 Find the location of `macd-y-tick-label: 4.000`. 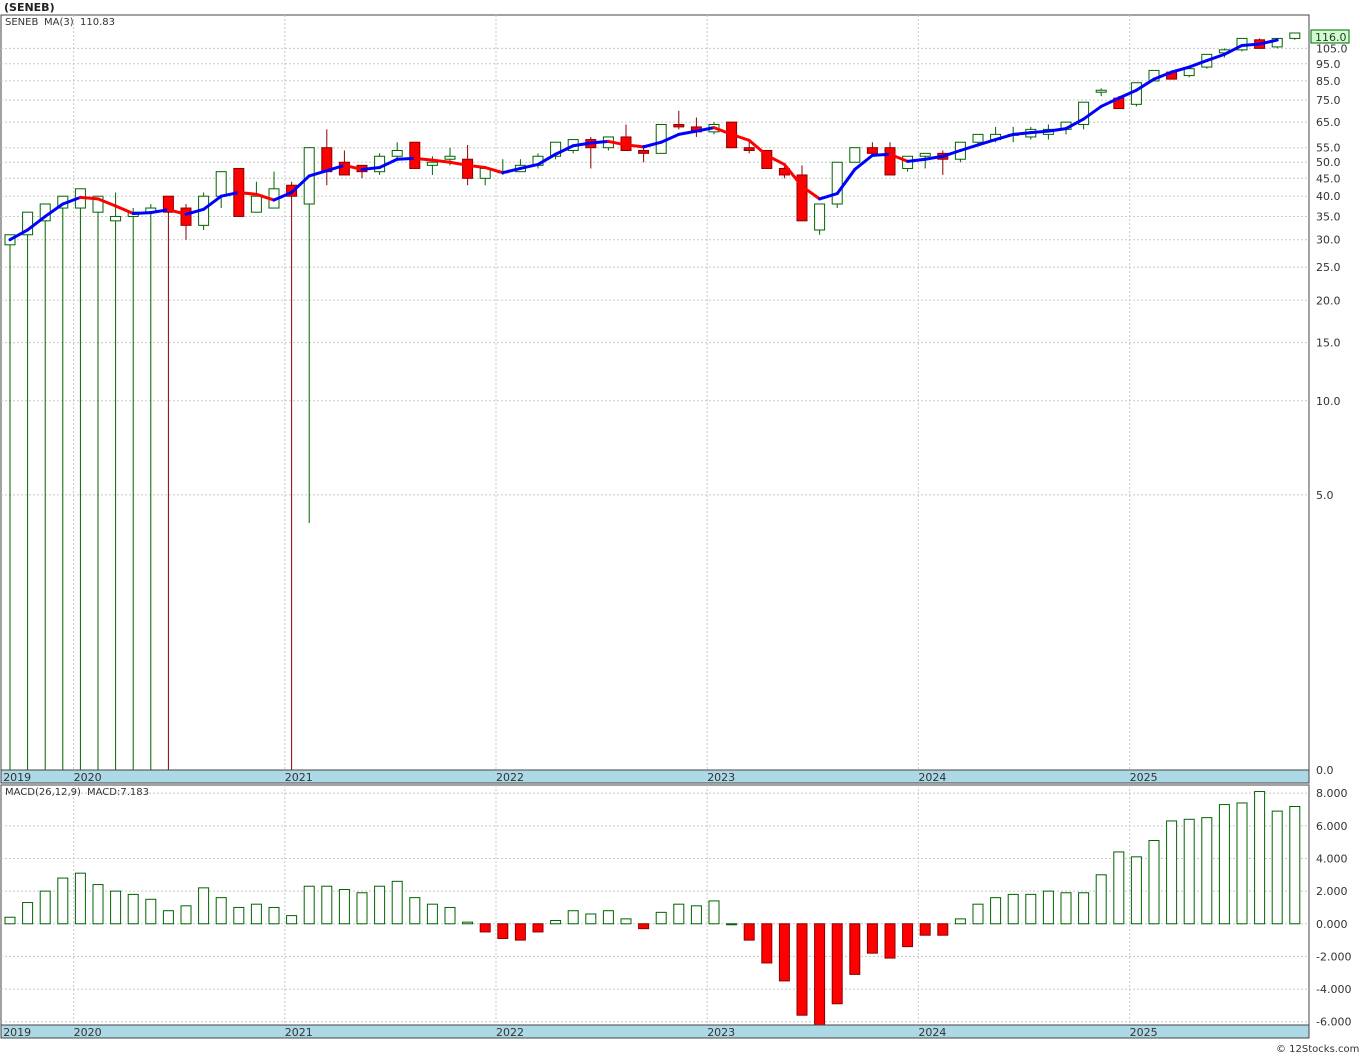

macd-y-tick-label: 4.000 is located at coordinates (1332, 858).